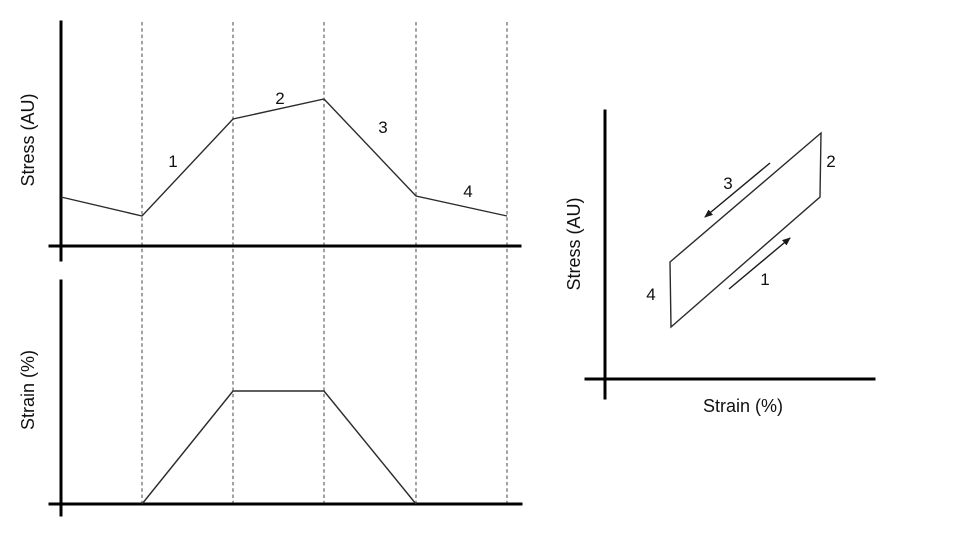 The image size is (960, 540). What do you see at coordinates (759, 263) in the screenshot?
I see `loading-arrow-icon` at bounding box center [759, 263].